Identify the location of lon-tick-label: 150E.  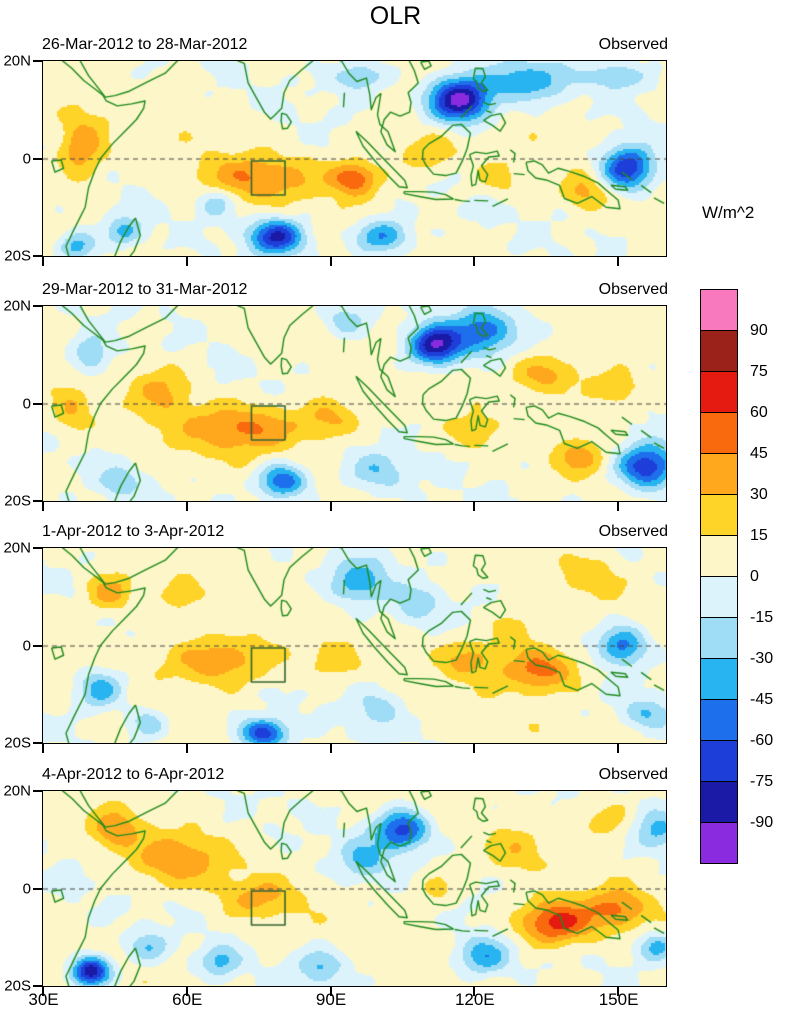
(618, 999).